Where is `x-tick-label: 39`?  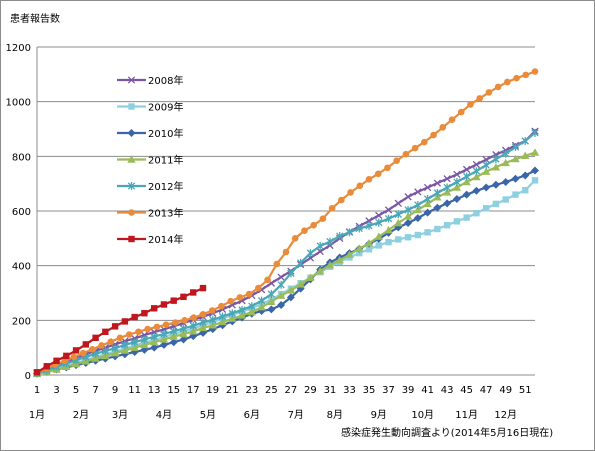 x-tick-label: 39 is located at coordinates (408, 390).